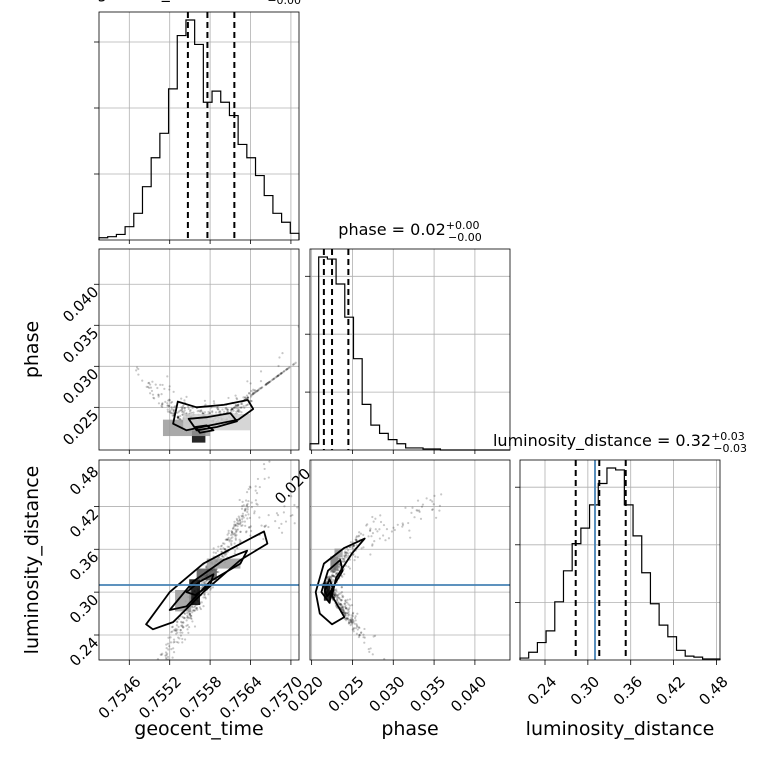 Image resolution: width=760 pixels, height=760 pixels. What do you see at coordinates (292, 486) in the screenshot?
I see `ytick-label-phase-low: 0.020` at bounding box center [292, 486].